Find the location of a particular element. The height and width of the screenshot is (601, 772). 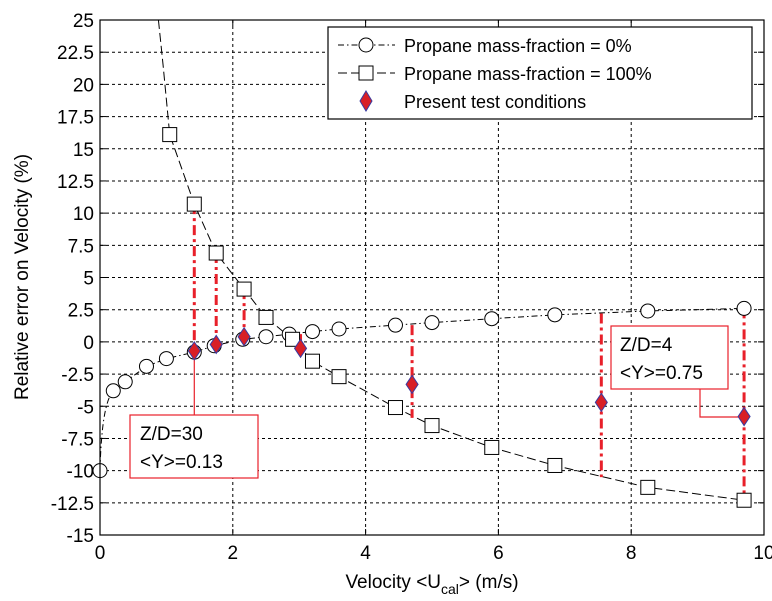

annotation-z30-line2: <Y>=0.13 is located at coordinates (181, 462).